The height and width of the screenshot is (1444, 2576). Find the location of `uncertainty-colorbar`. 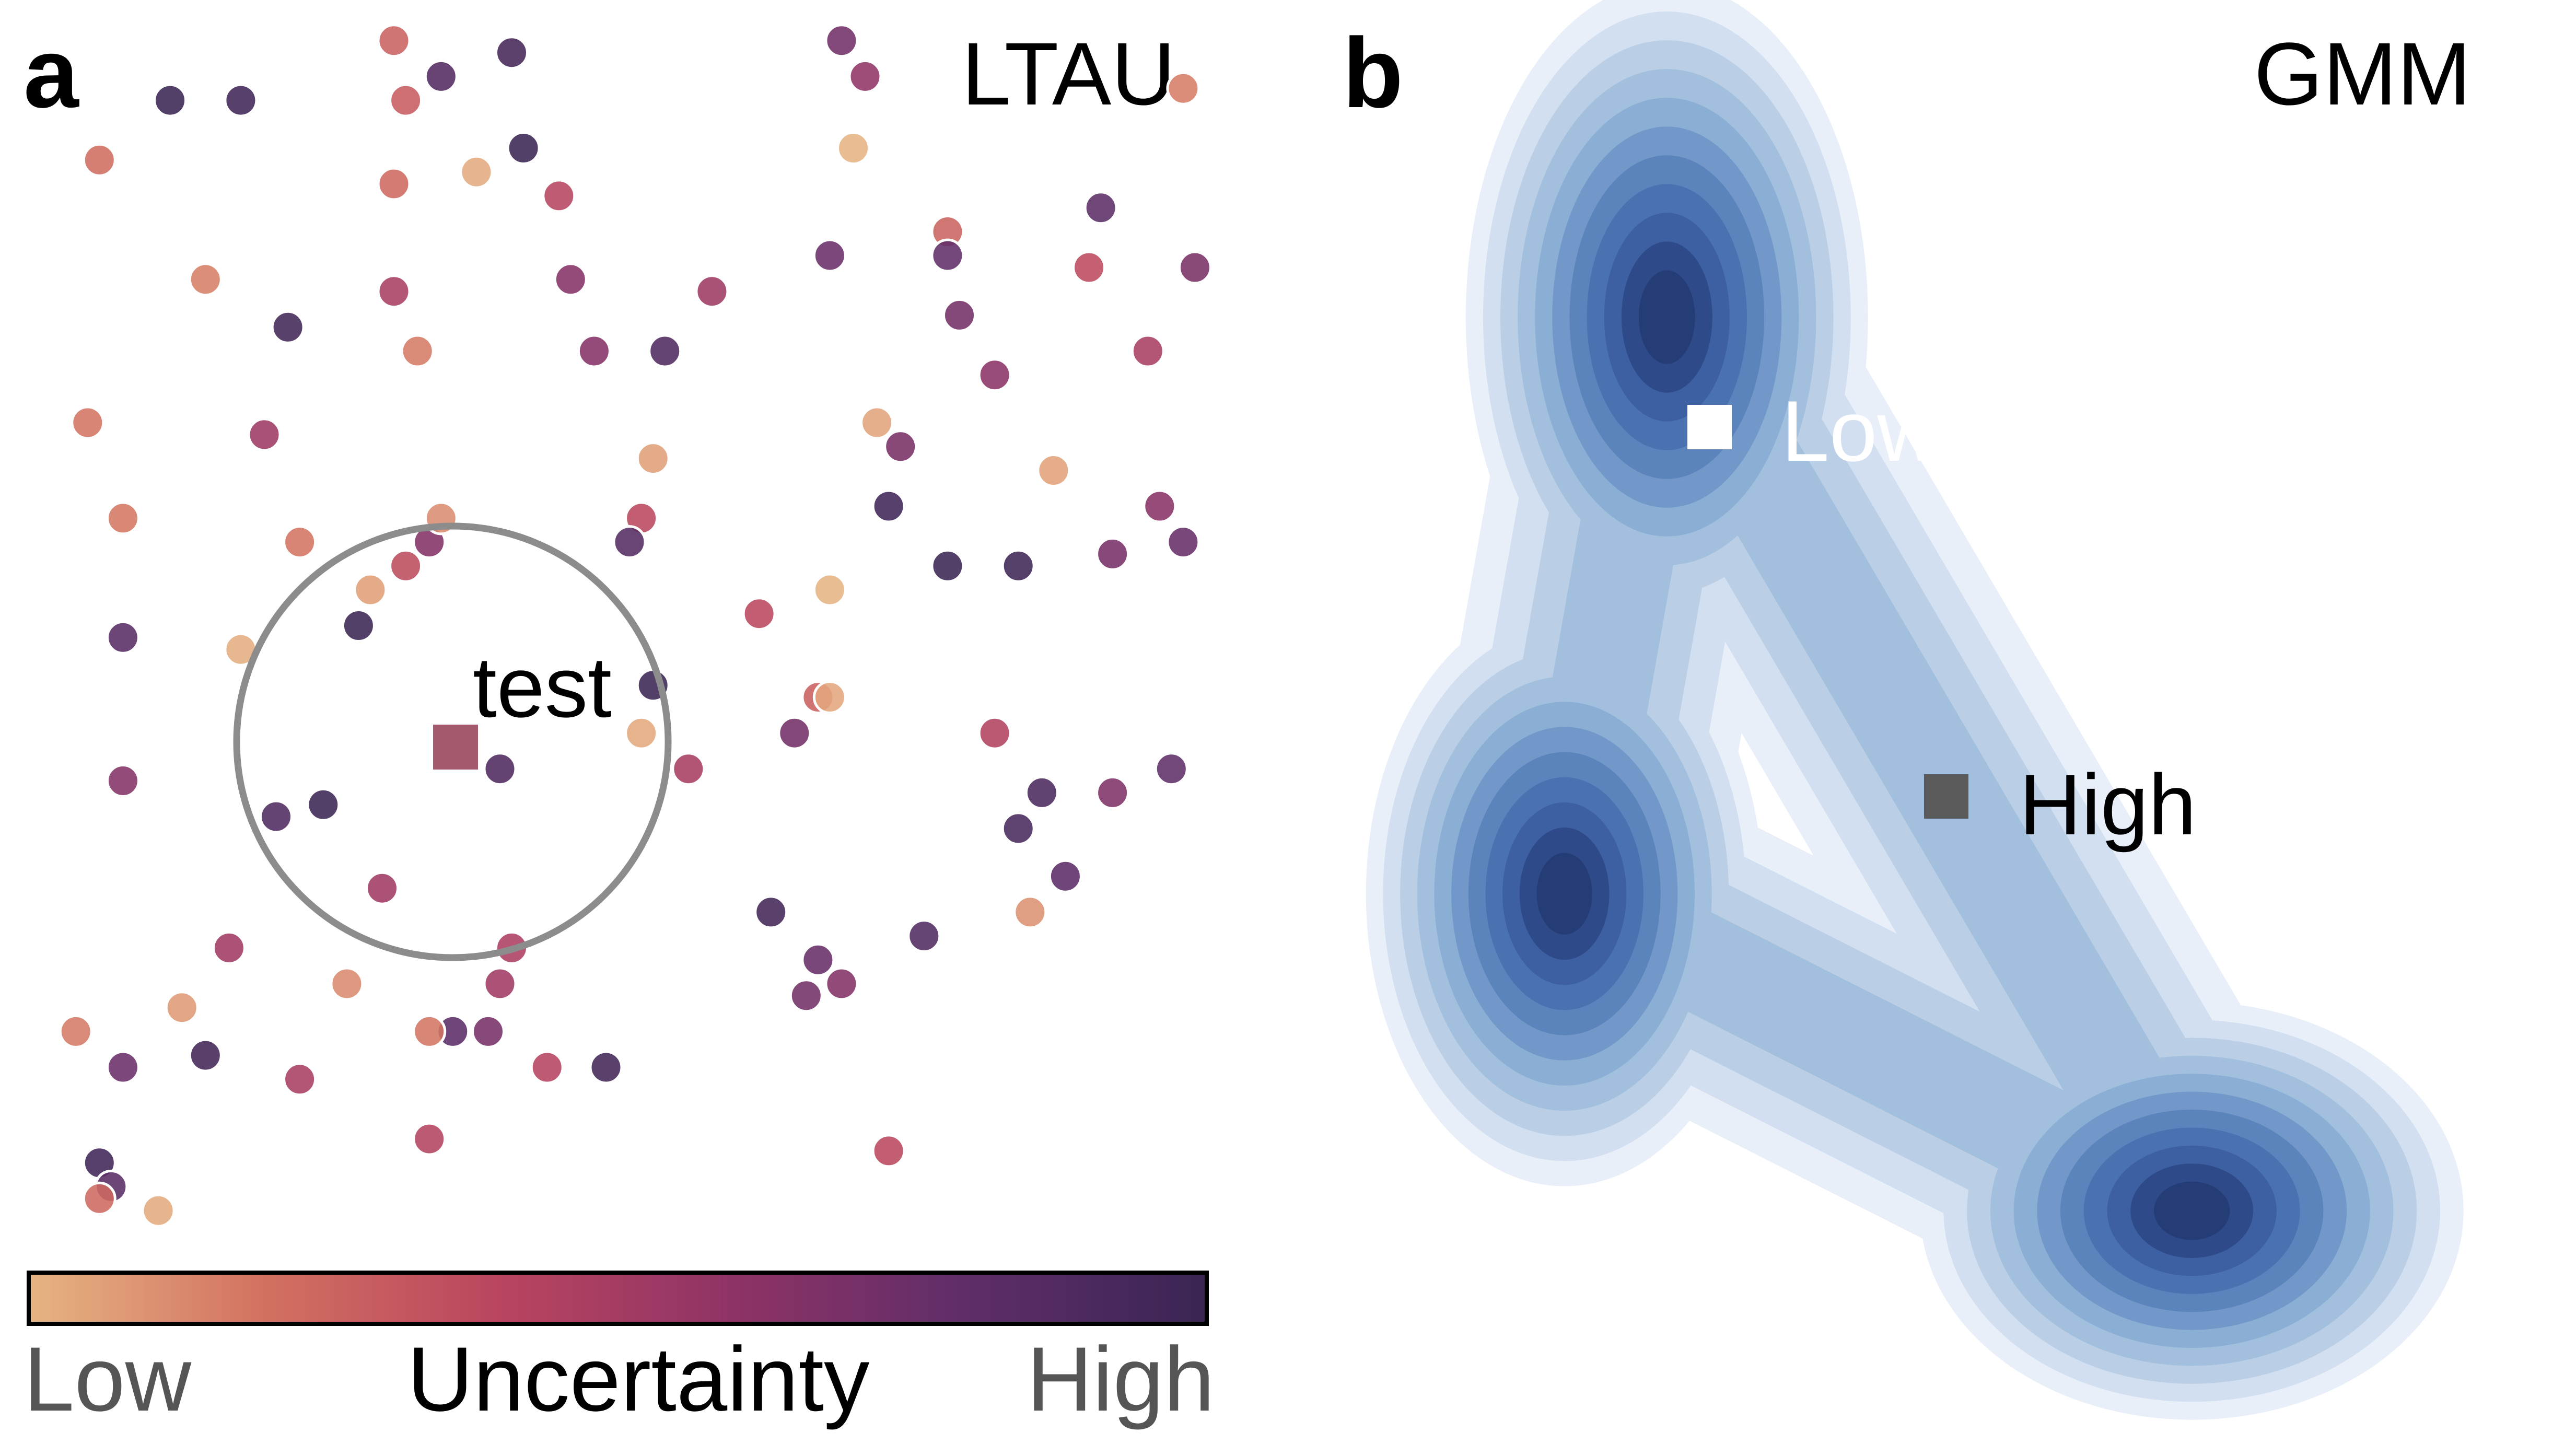

uncertainty-colorbar is located at coordinates (618, 1298).